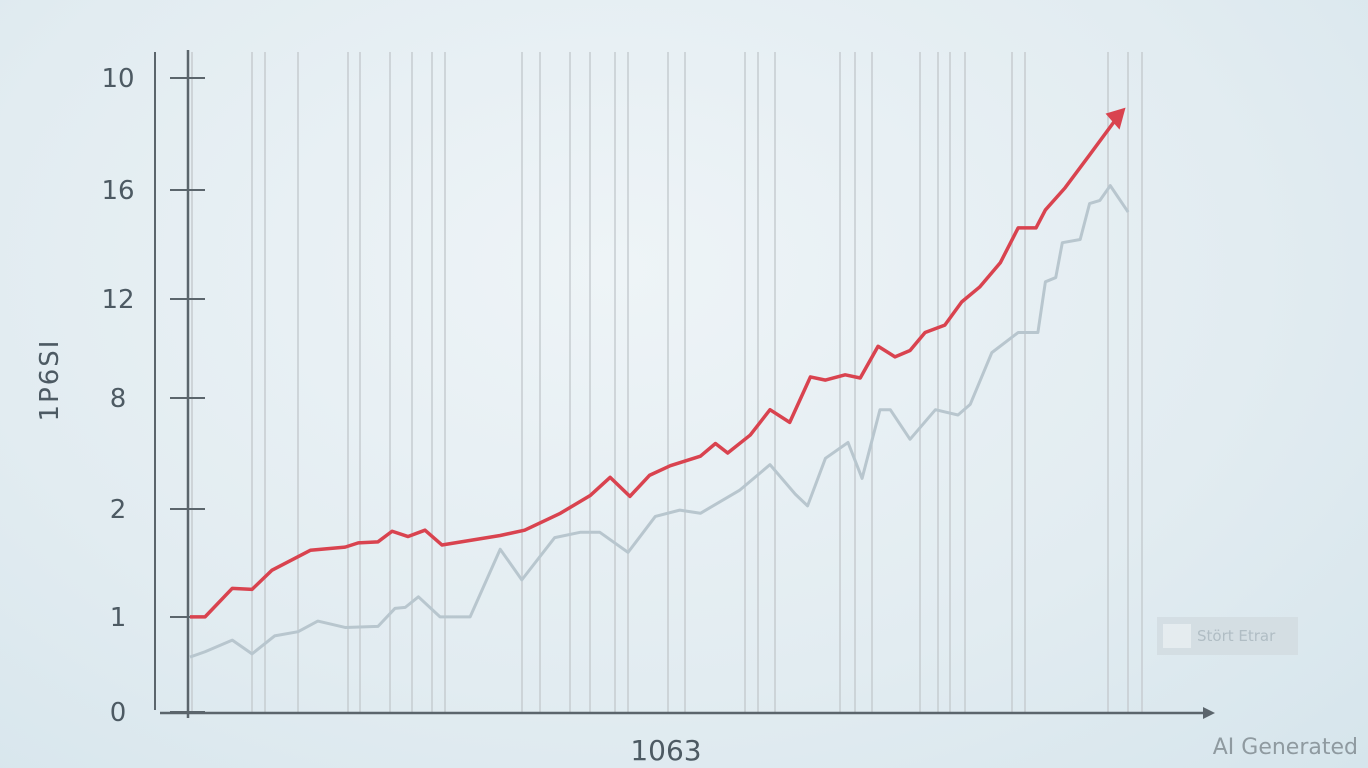 The image size is (1368, 768). What do you see at coordinates (117, 300) in the screenshot?
I see `y-tick-label: 12` at bounding box center [117, 300].